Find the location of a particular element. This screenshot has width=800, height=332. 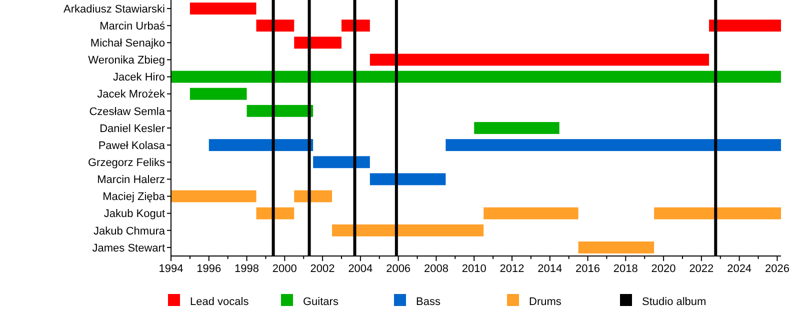

x-tick-label: 2012 is located at coordinates (512, 269).